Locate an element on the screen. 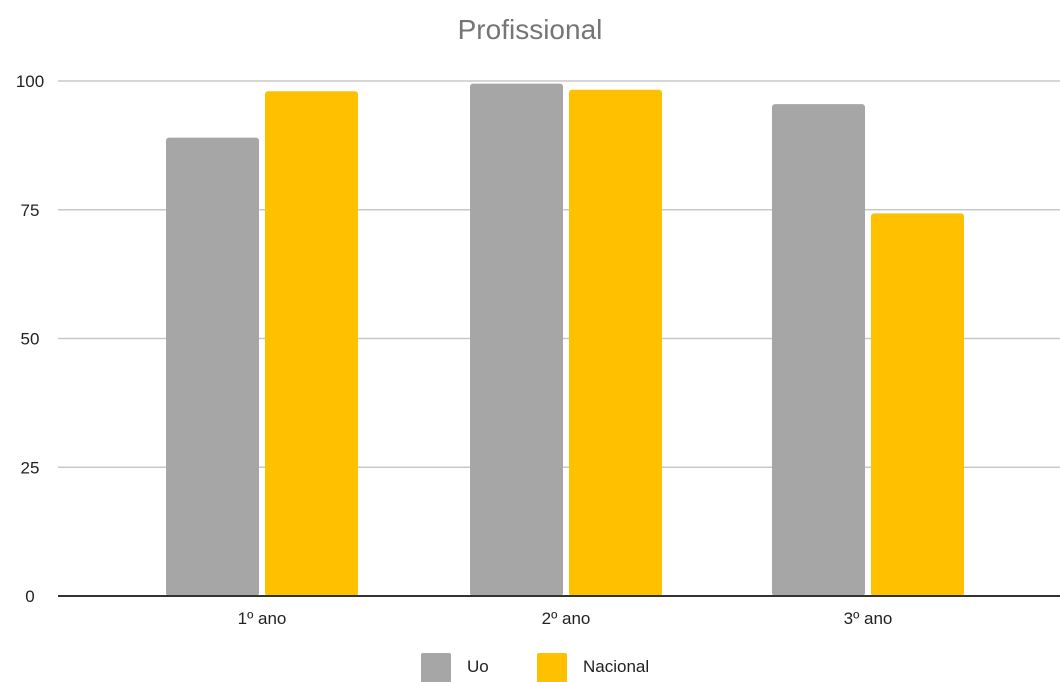 The image size is (1060, 682). y-tick-label: 75 is located at coordinates (30, 210).